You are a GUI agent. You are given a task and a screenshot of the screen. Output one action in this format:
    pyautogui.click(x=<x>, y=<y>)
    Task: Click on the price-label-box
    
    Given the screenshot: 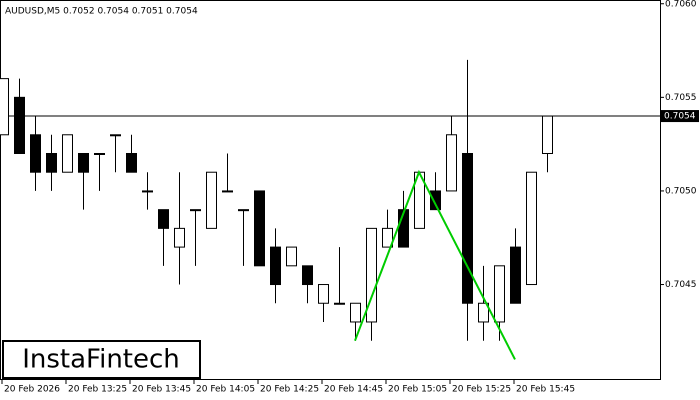 What is the action you would take?
    pyautogui.click(x=680, y=116)
    